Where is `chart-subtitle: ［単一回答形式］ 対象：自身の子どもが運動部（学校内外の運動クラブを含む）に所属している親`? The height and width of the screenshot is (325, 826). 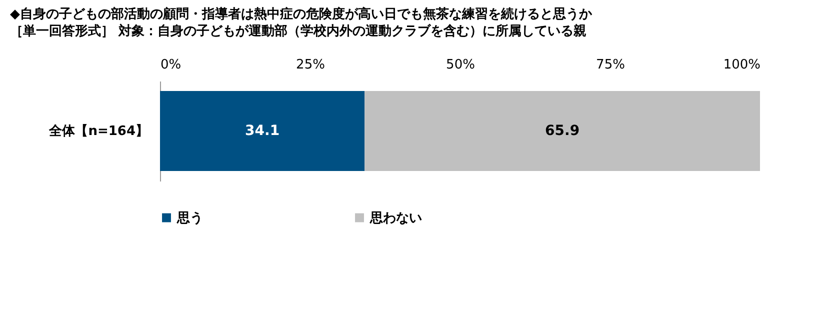
chart-subtitle: ［単一回答形式］ 対象：自身の子どもが運動部（学校内外の運動クラブを含む）に所属している親 is located at coordinates (298, 31).